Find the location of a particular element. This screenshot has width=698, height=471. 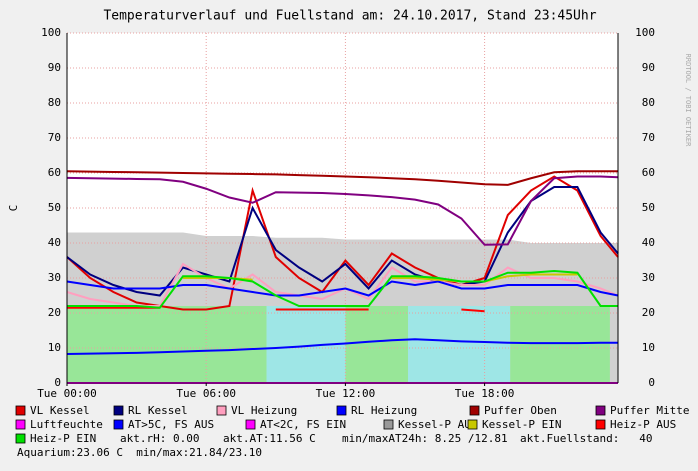

y2-tick-label: 0 is located at coordinates (651, 382).